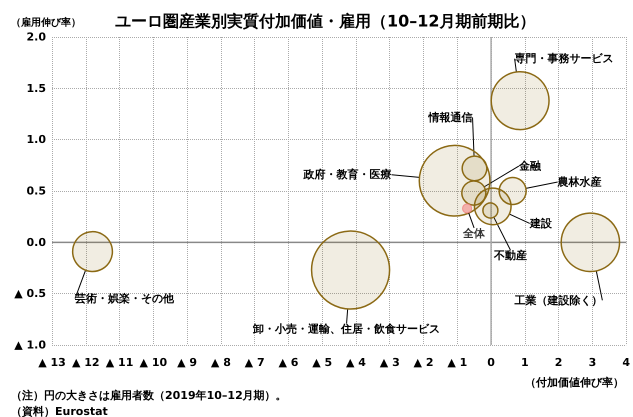  What do you see at coordinates (288, 362) in the screenshot?
I see `x-tick-label: ▲ 6` at bounding box center [288, 362].